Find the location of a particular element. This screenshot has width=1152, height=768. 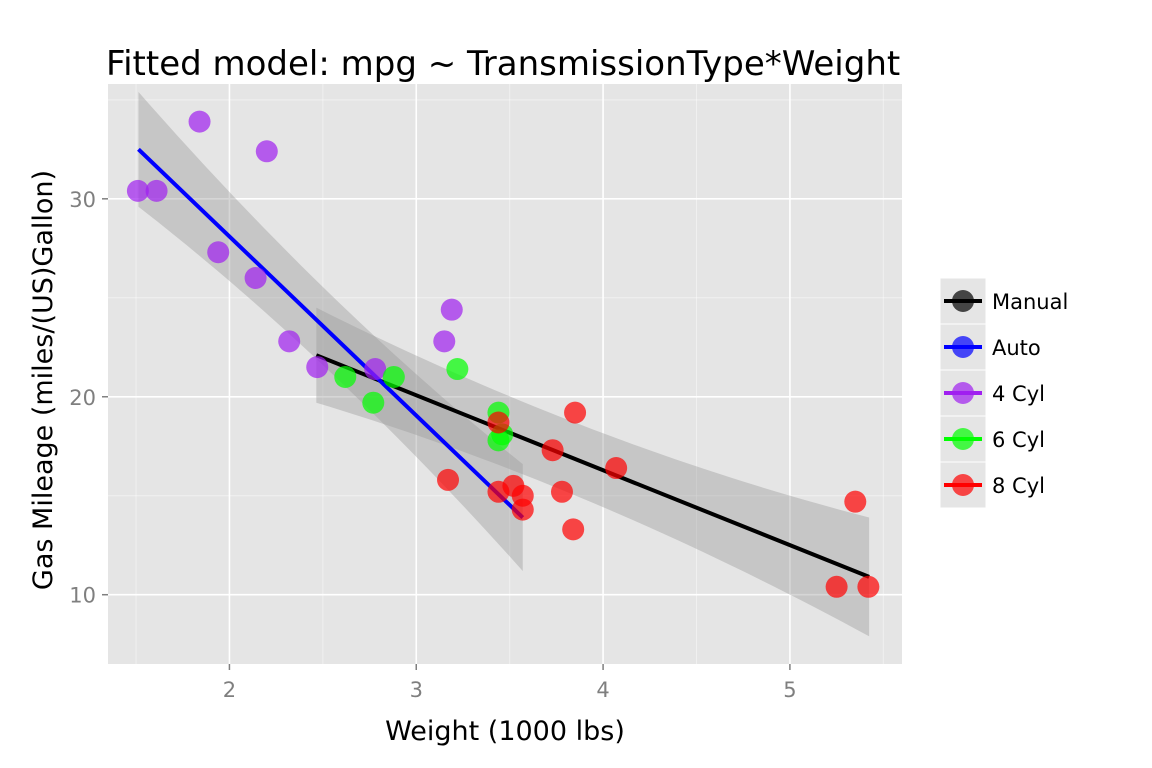

y-axis-title: Gas Mileage (miles/(US)Gallon) is located at coordinates (43, 380).